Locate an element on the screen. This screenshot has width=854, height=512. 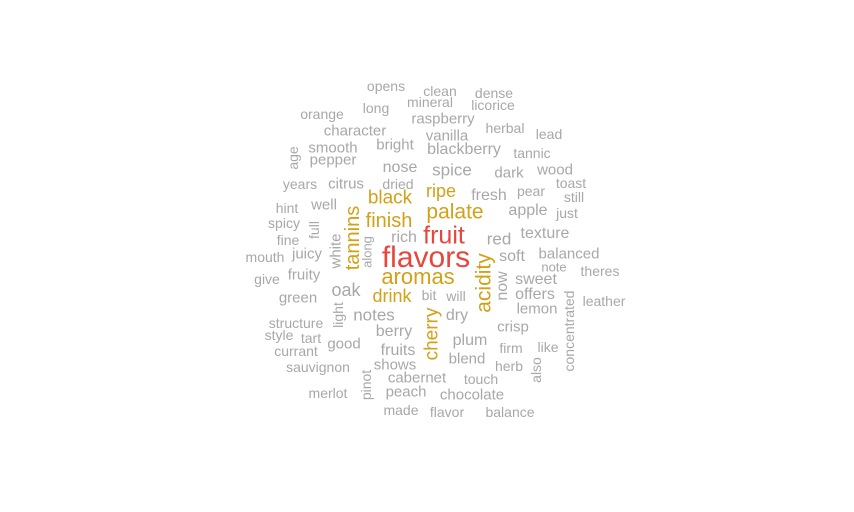
word-notes: notes is located at coordinates (374, 315).